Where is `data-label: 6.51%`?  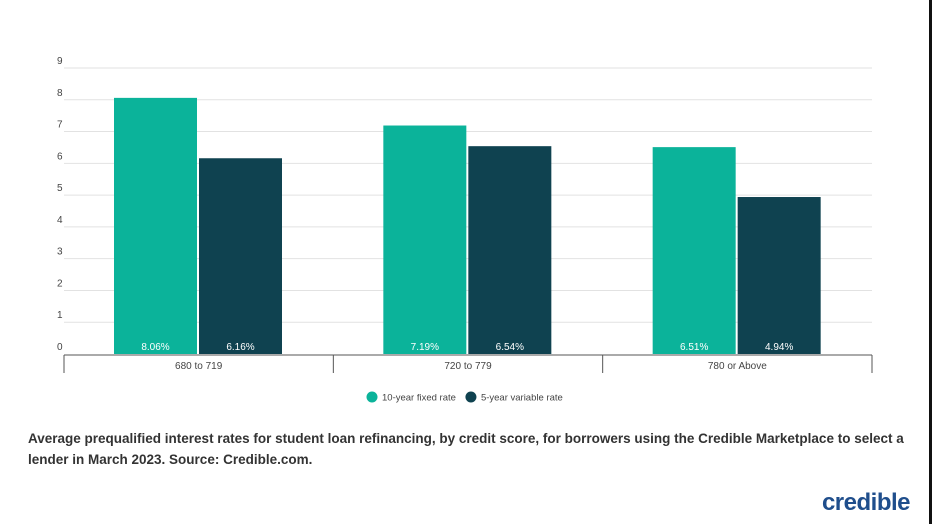
data-label: 6.51% is located at coordinates (694, 347).